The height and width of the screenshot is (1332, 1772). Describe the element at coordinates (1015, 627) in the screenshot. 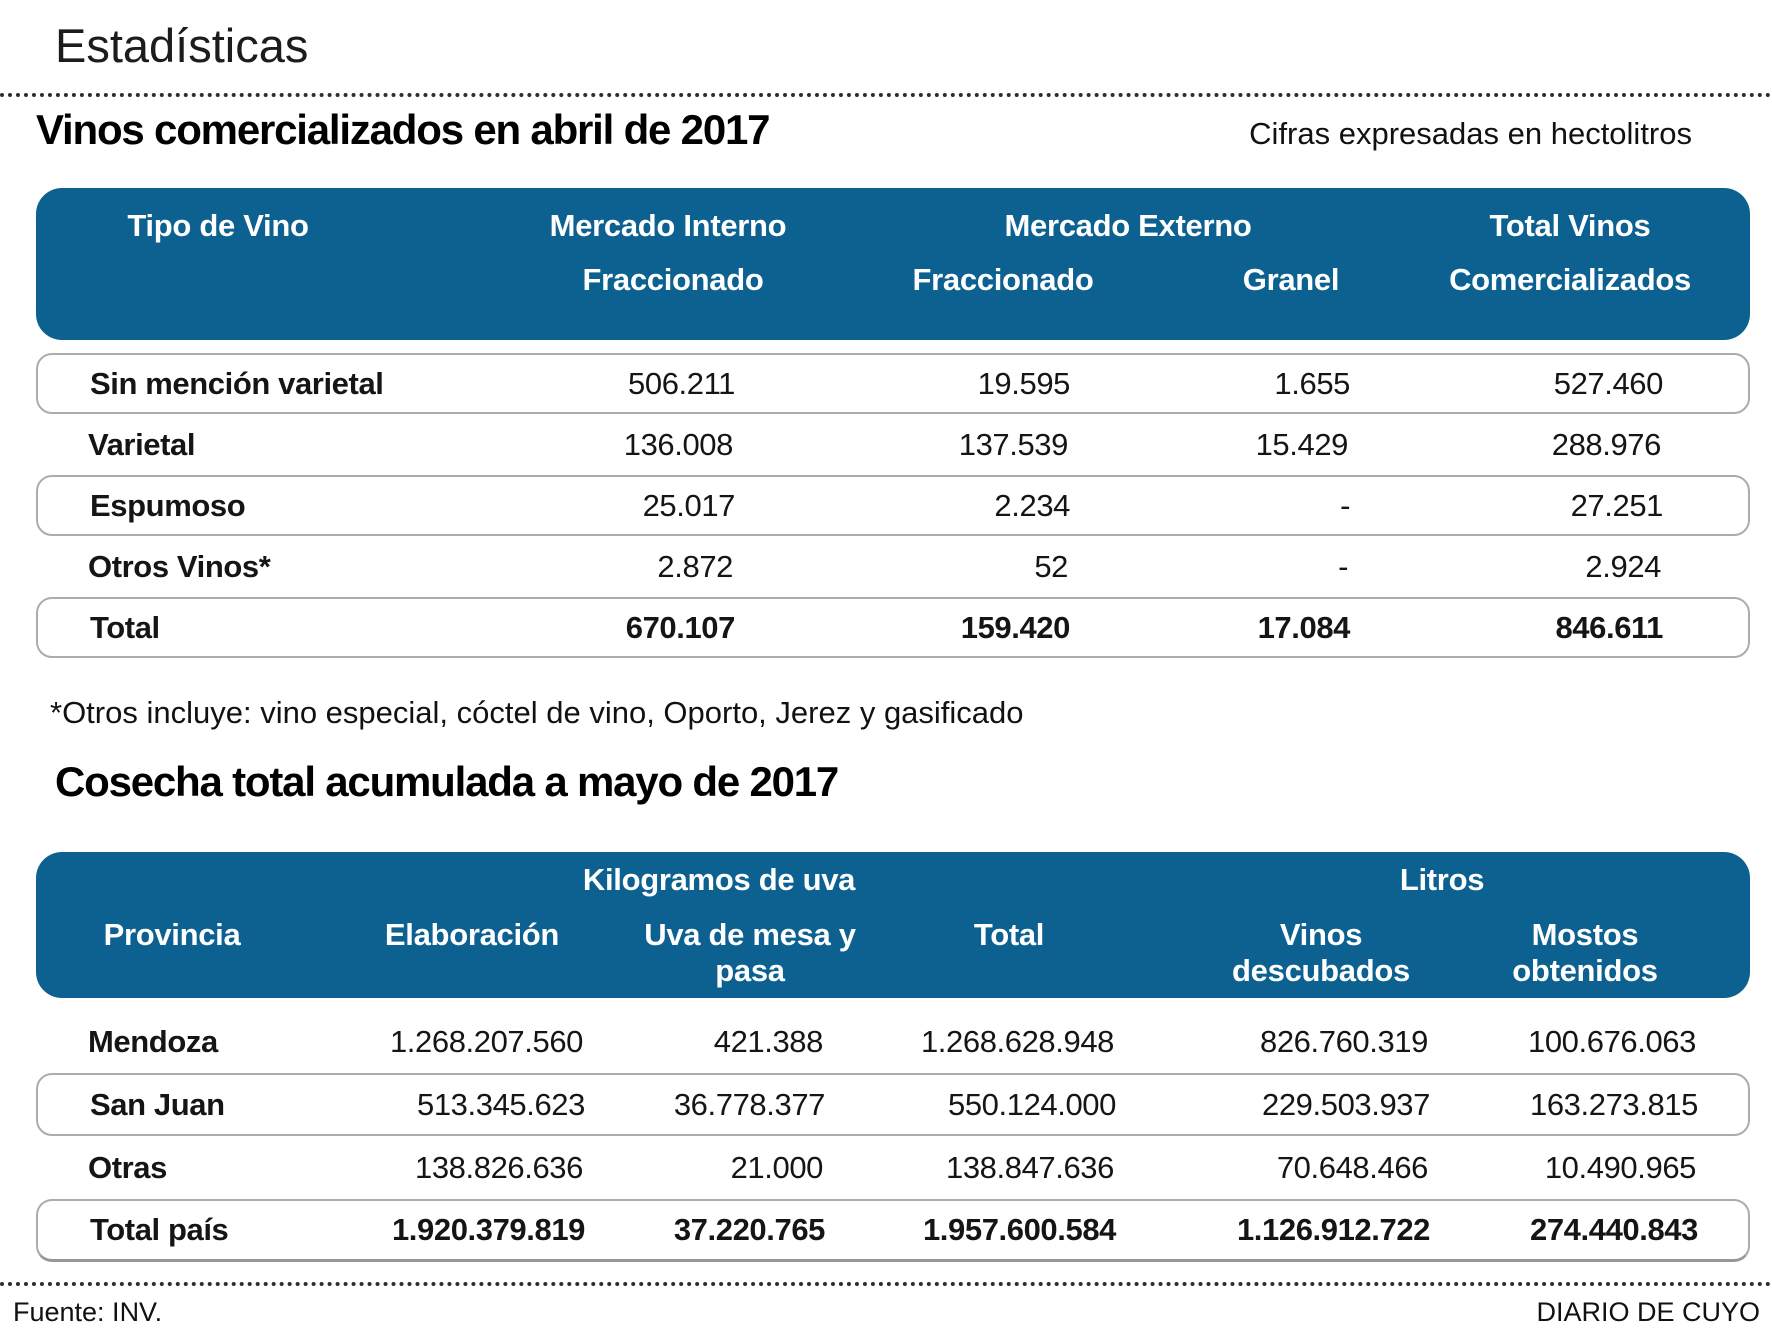

I see `cell-externo-fraccionado: 159.420` at that location.